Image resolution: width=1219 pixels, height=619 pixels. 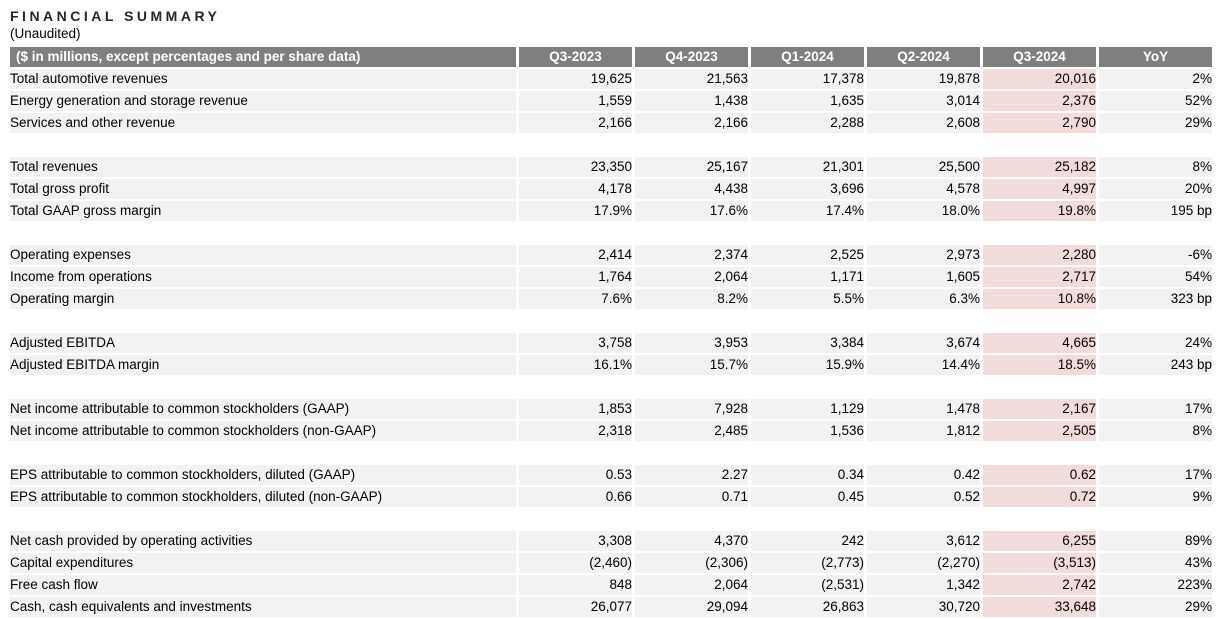 What do you see at coordinates (807, 541) in the screenshot?
I see `value-cell: 242` at bounding box center [807, 541].